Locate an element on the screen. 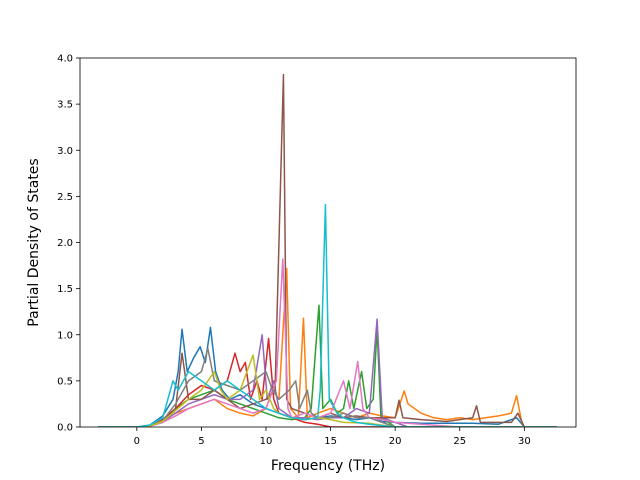  x-tick-label: 10 is located at coordinates (266, 441).